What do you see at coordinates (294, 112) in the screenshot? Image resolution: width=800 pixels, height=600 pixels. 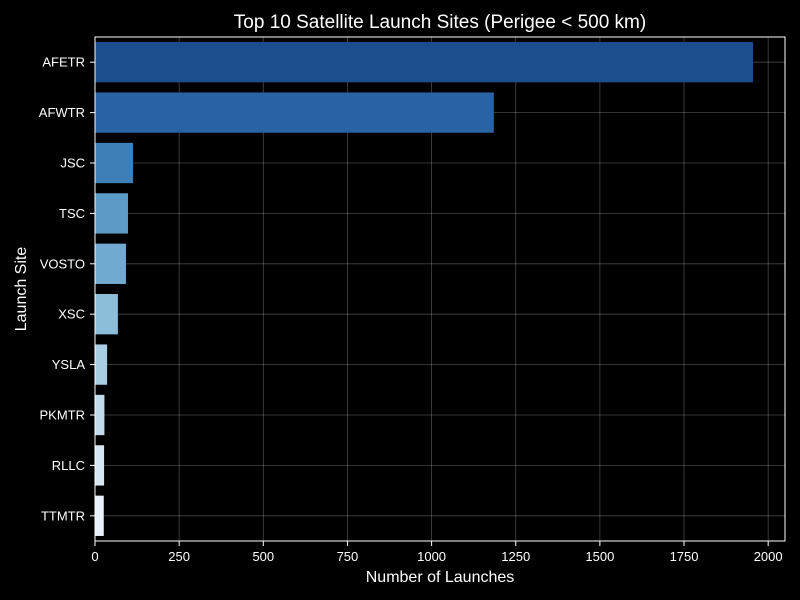 I see `bar-afwtr` at bounding box center [294, 112].